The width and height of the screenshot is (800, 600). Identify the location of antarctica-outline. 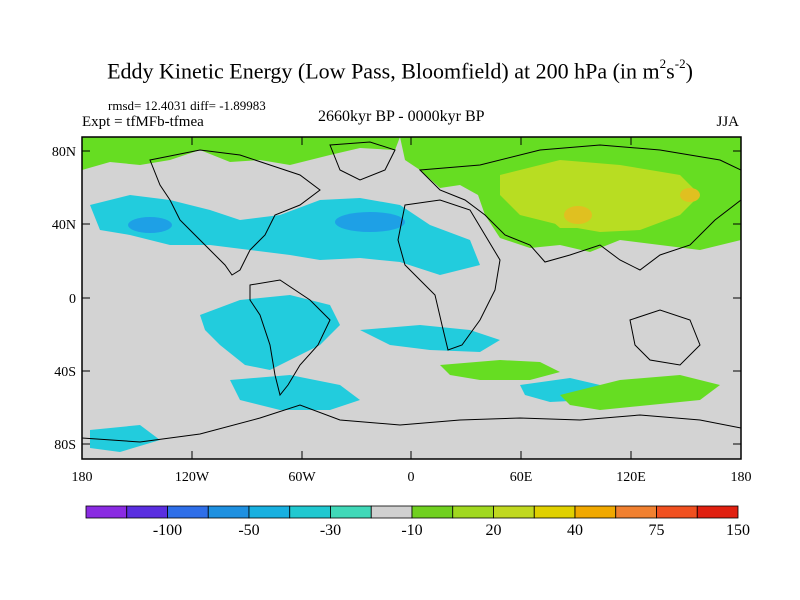
(411, 423).